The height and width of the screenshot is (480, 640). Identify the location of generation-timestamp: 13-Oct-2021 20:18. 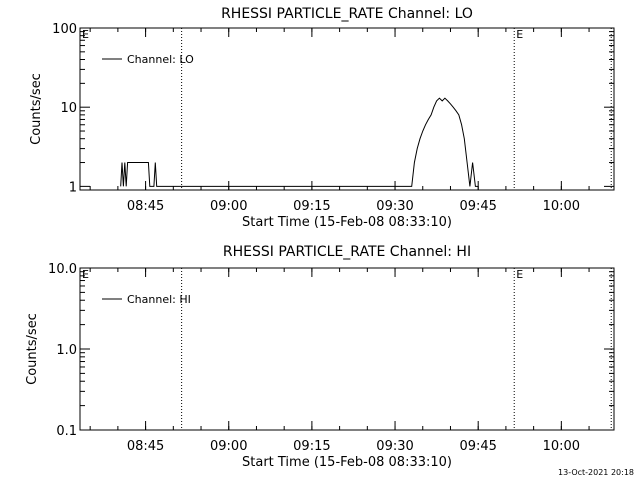
(596, 472).